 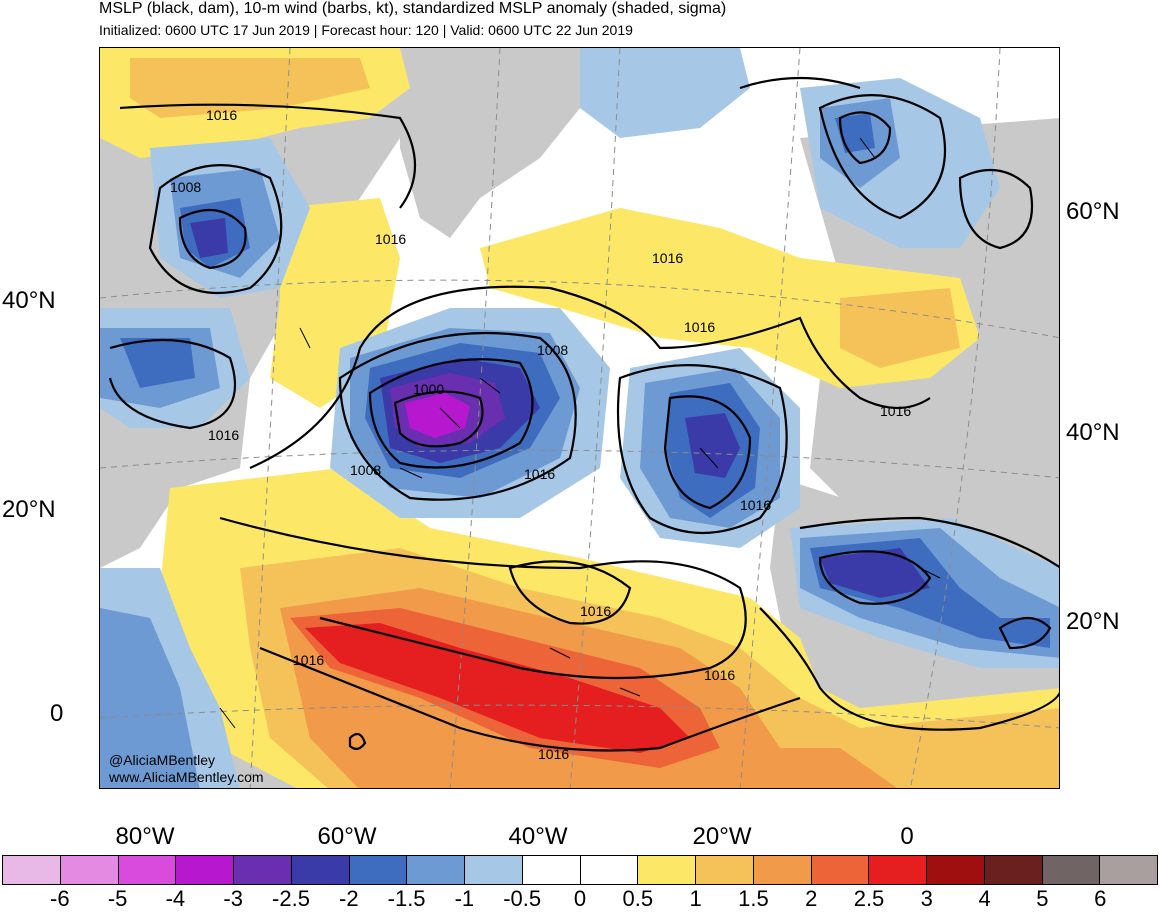 I want to click on contour-1004-atlantic, so click(x=451, y=413).